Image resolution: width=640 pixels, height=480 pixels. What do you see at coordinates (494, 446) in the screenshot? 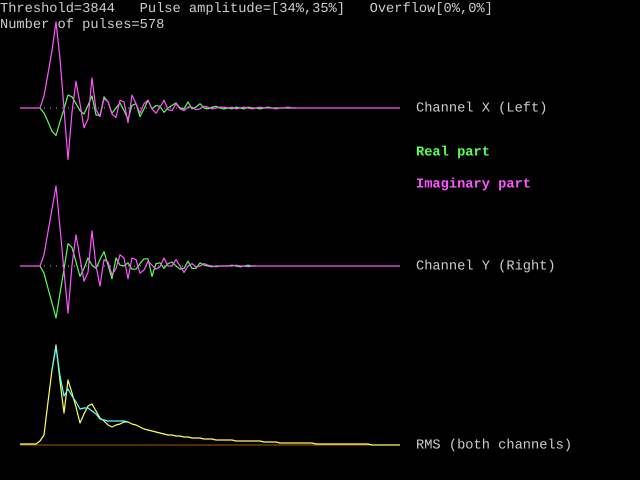
I see `text: RMS (both channels)` at bounding box center [494, 446].